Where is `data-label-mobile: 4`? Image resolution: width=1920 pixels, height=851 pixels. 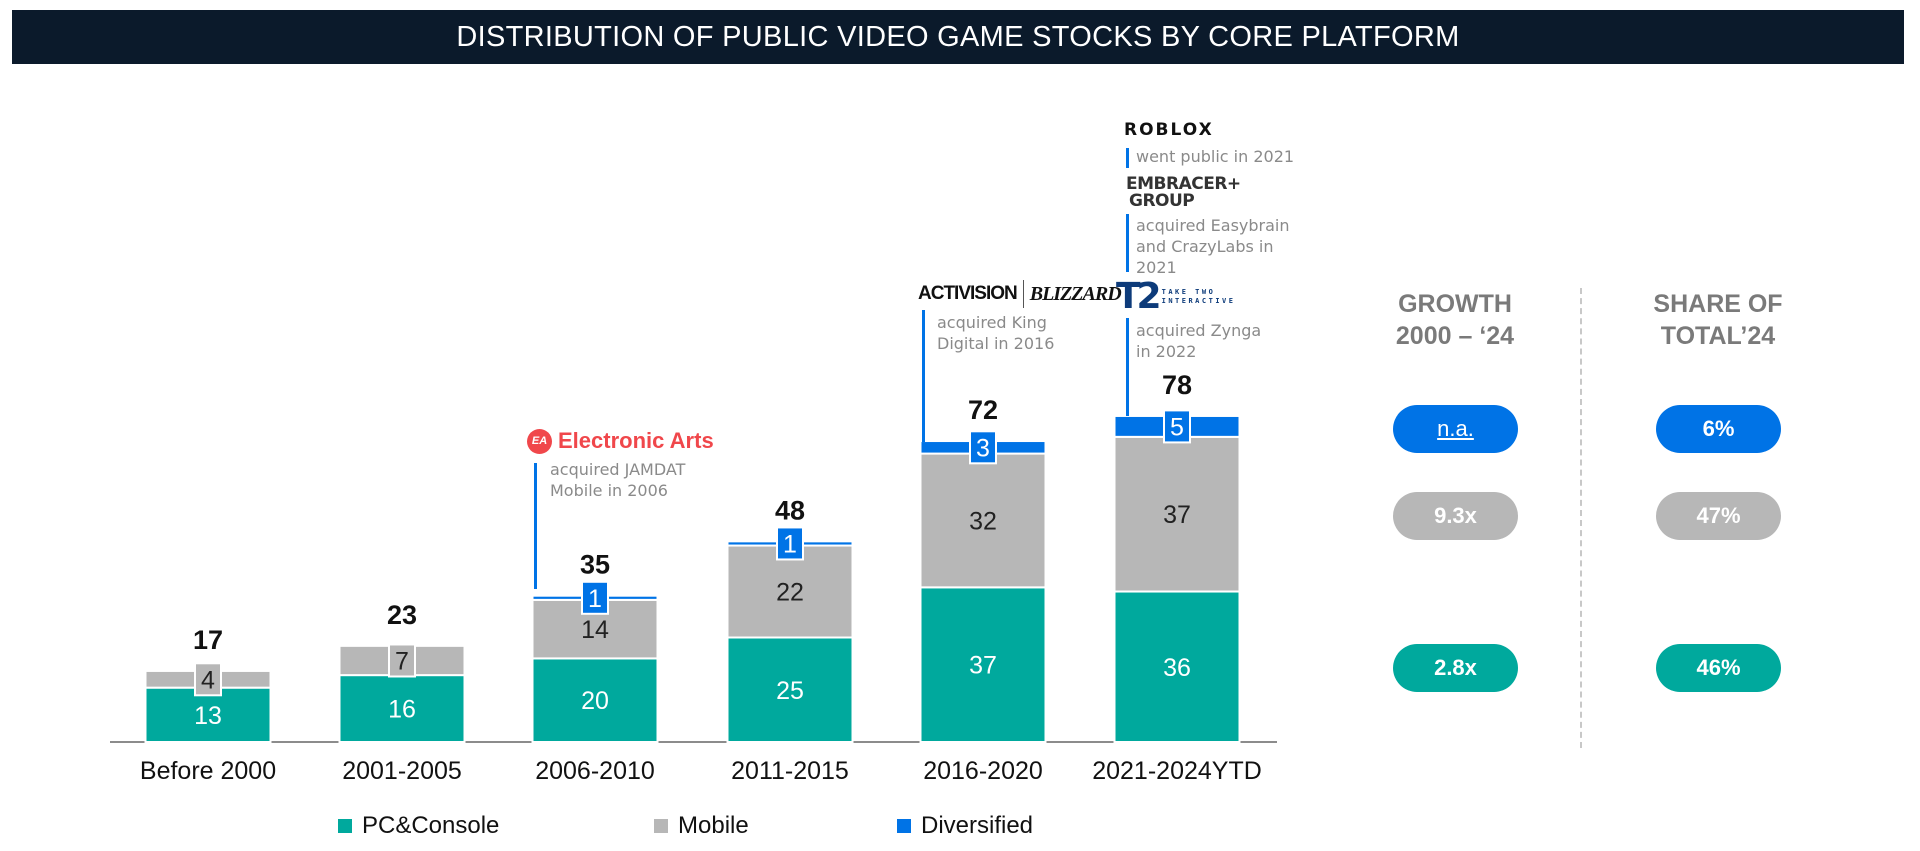
data-label-mobile: 4 is located at coordinates (208, 680).